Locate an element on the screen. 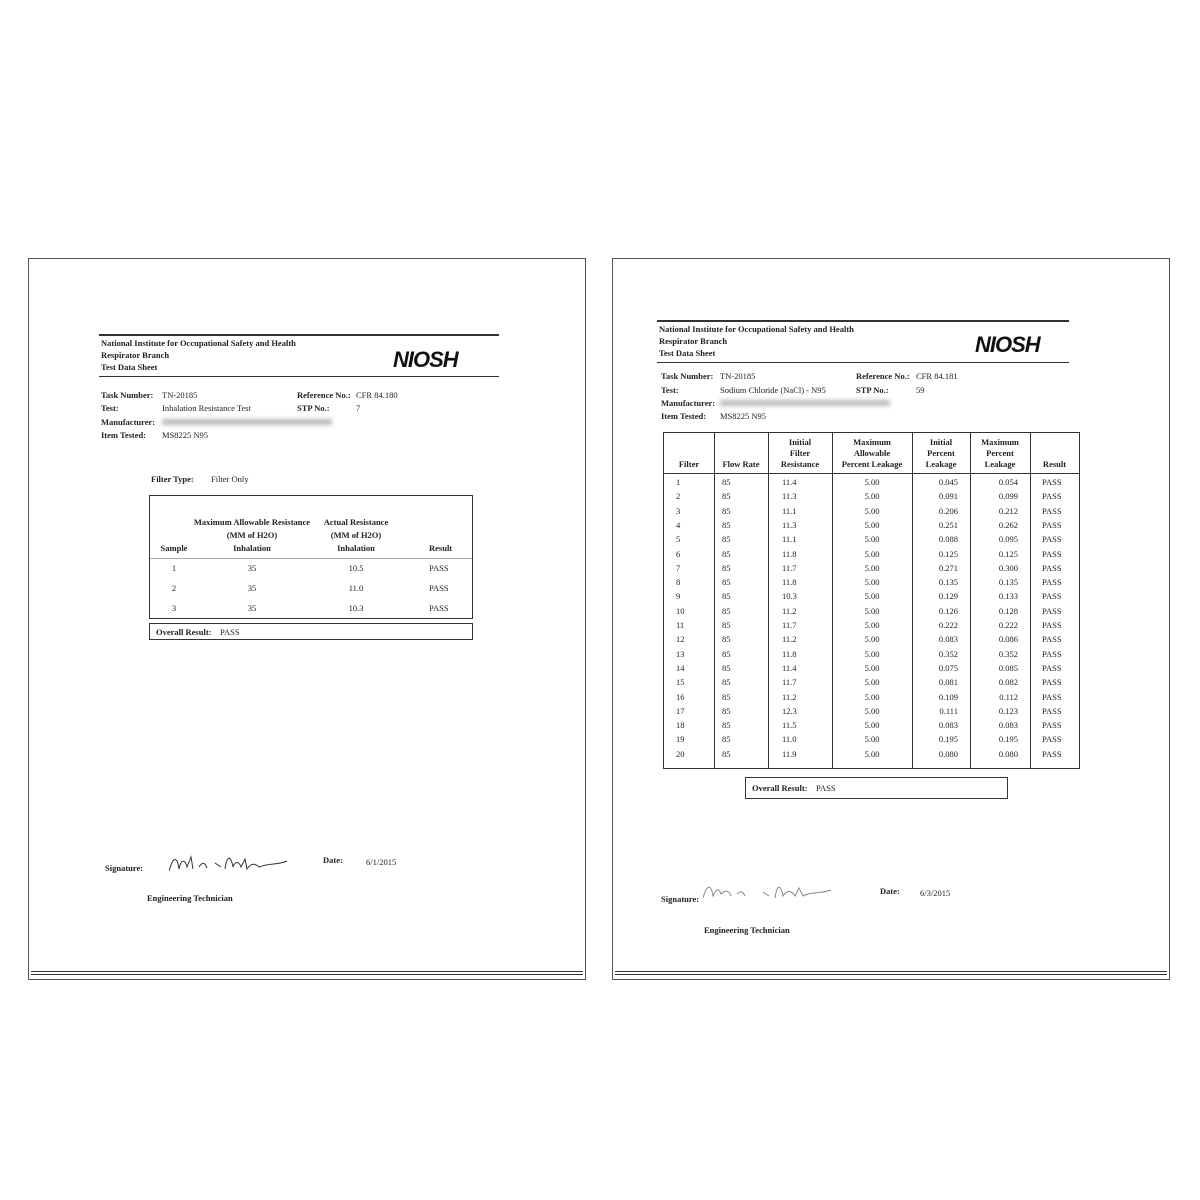 The width and height of the screenshot is (1200, 1200). niosh-logo: NIOSH is located at coordinates (426, 359).